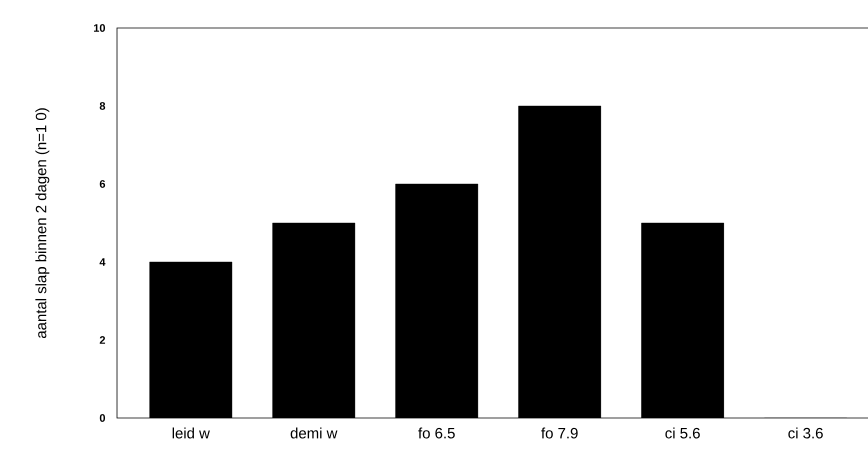 This screenshot has width=868, height=458. I want to click on x-tick-label: leid w, so click(191, 433).